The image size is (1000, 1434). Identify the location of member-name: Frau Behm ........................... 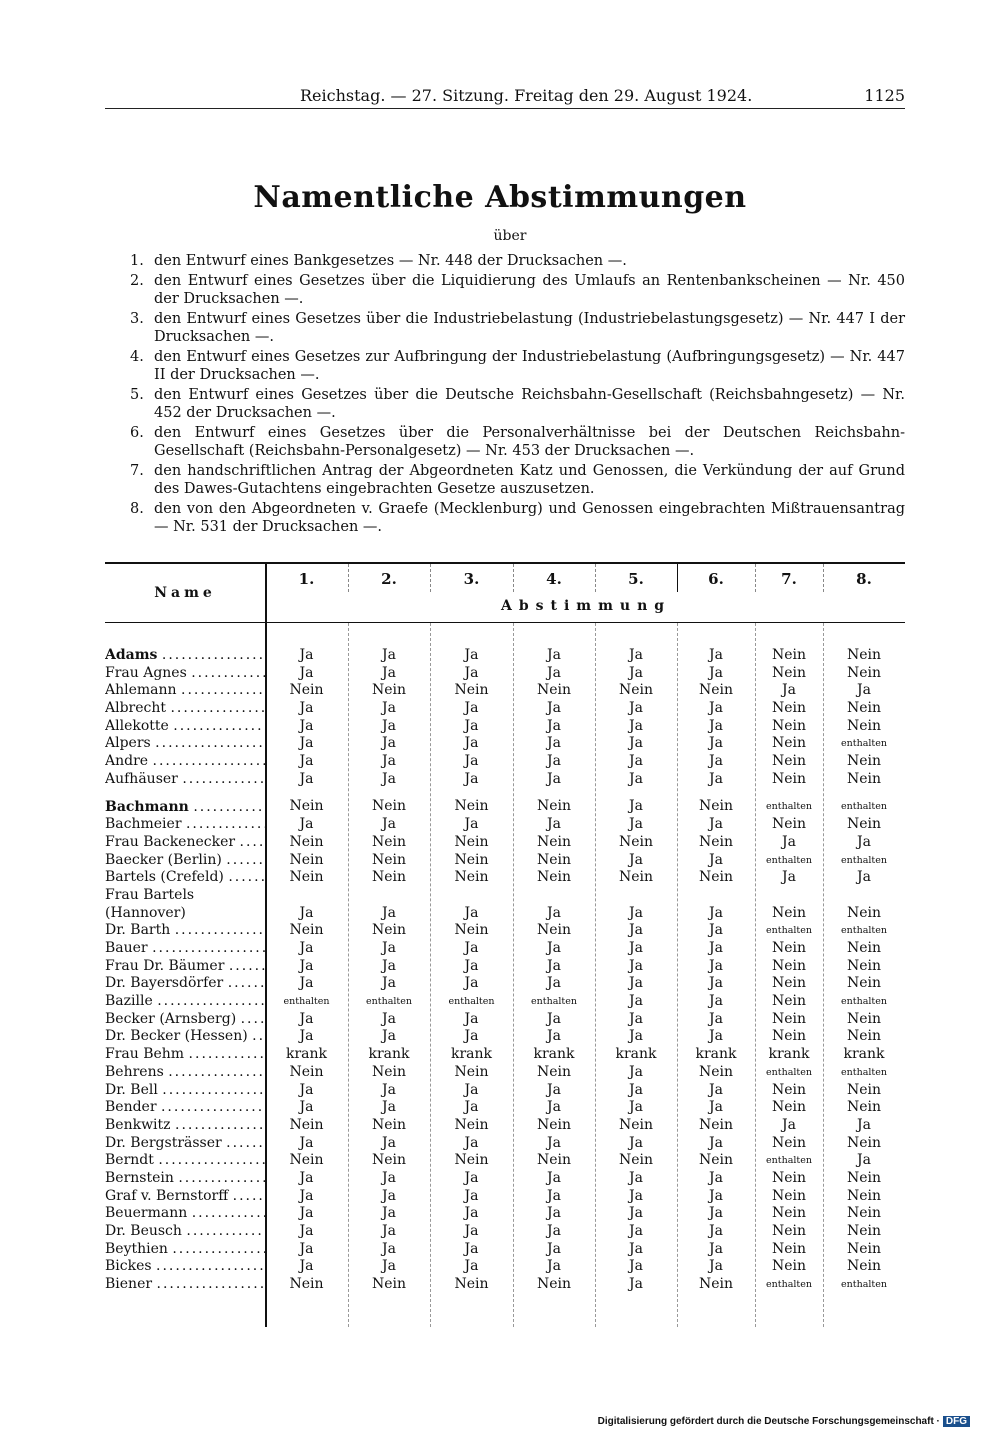
(185, 1054).